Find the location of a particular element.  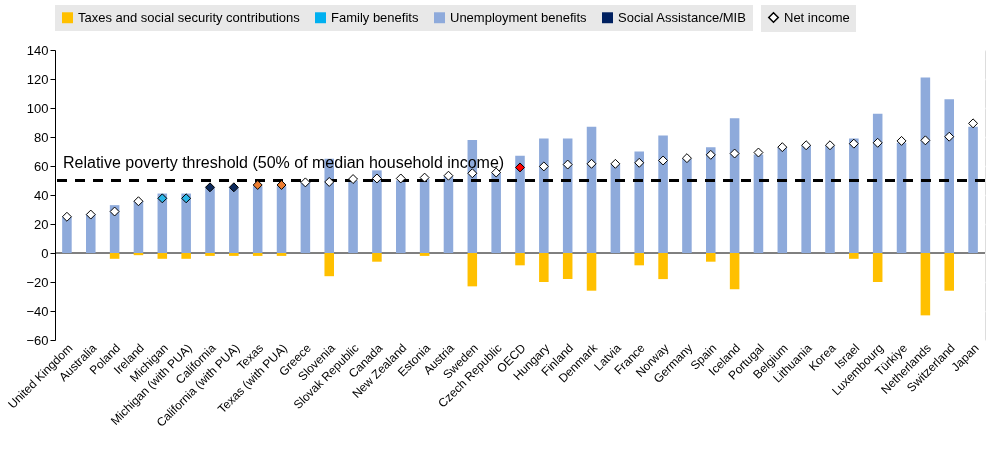

legend-label: Social Assistance/MIB is located at coordinates (682, 17).